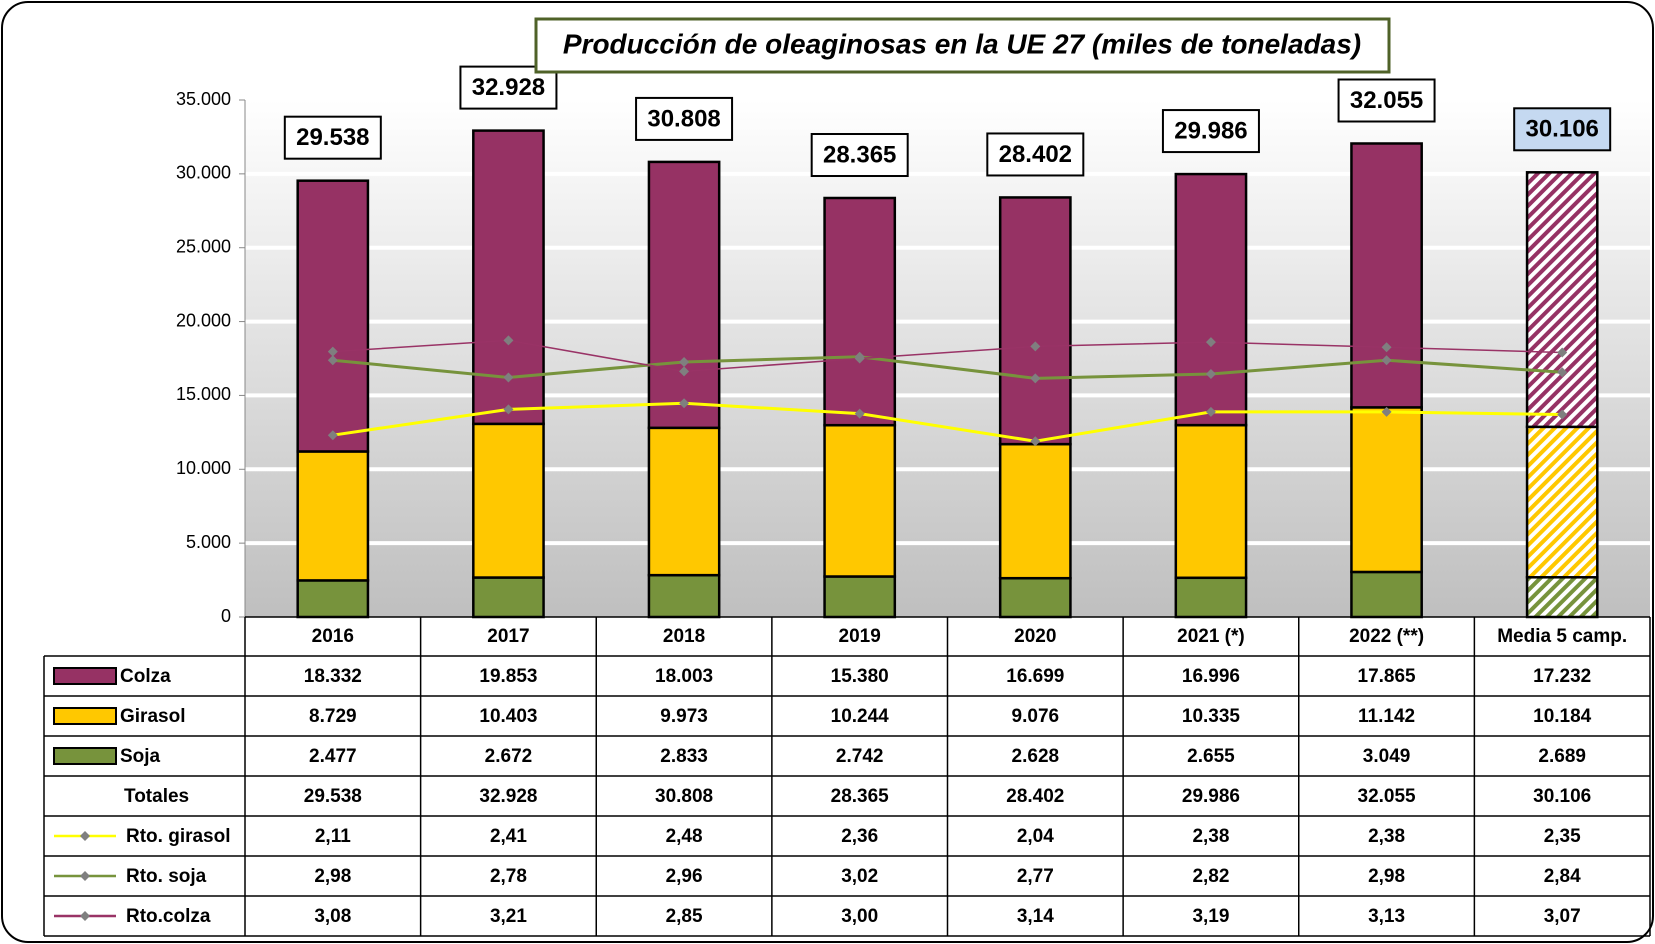  What do you see at coordinates (145, 676) in the screenshot?
I see `row-label: Colza` at bounding box center [145, 676].